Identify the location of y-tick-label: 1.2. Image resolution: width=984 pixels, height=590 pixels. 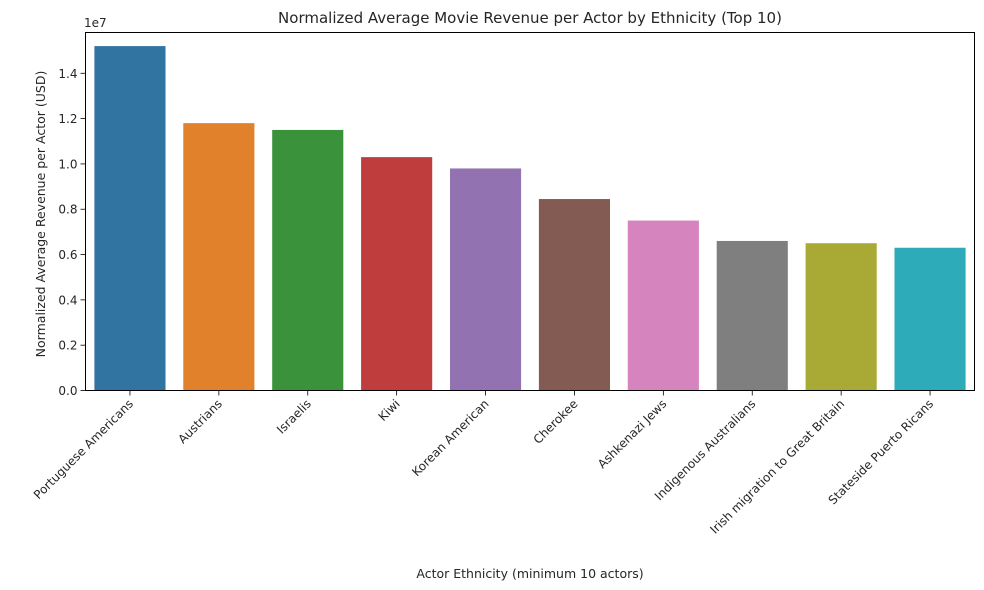
(67, 119).